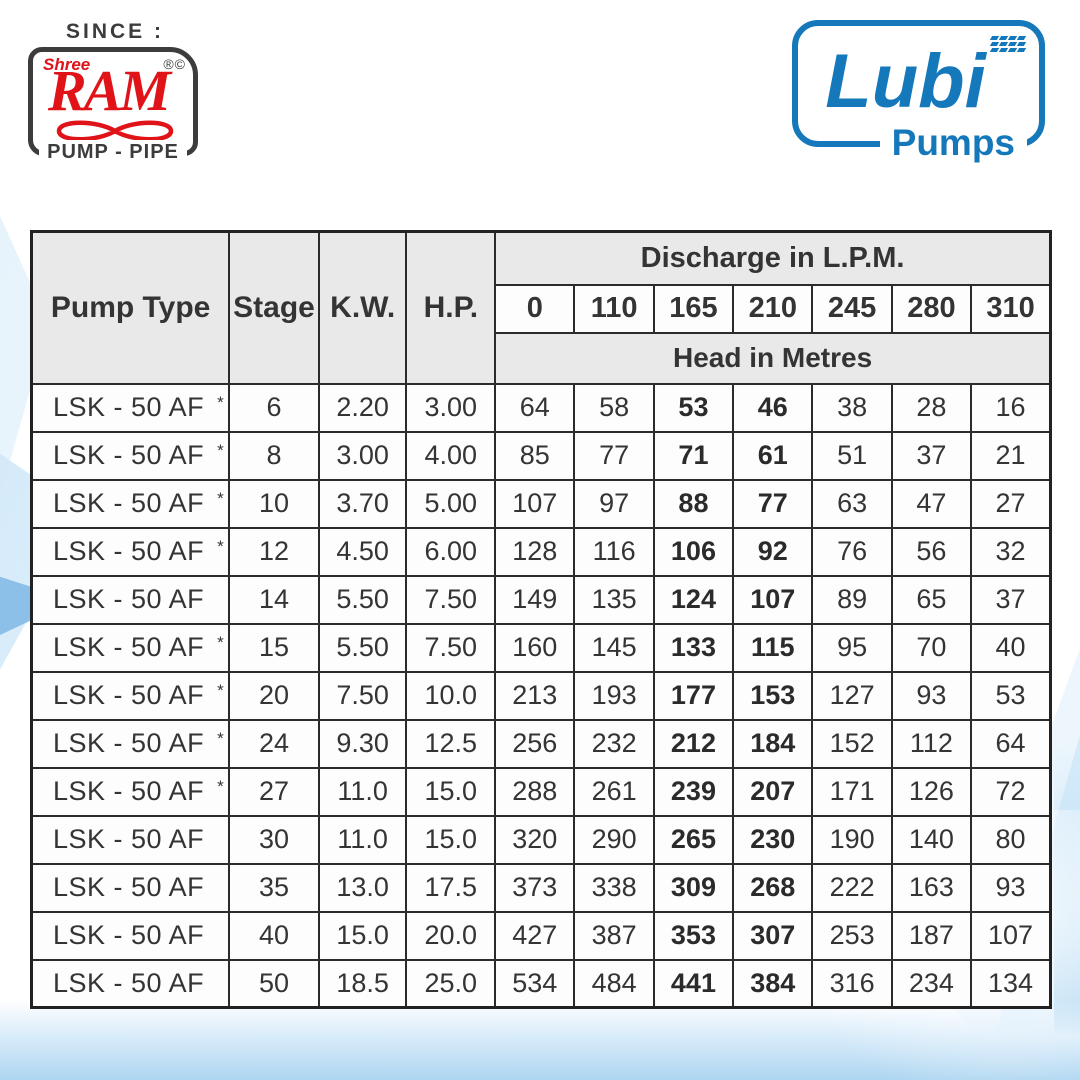 The width and height of the screenshot is (1080, 1080). Describe the element at coordinates (773, 791) in the screenshot. I see `head-value-cell: 207` at that location.